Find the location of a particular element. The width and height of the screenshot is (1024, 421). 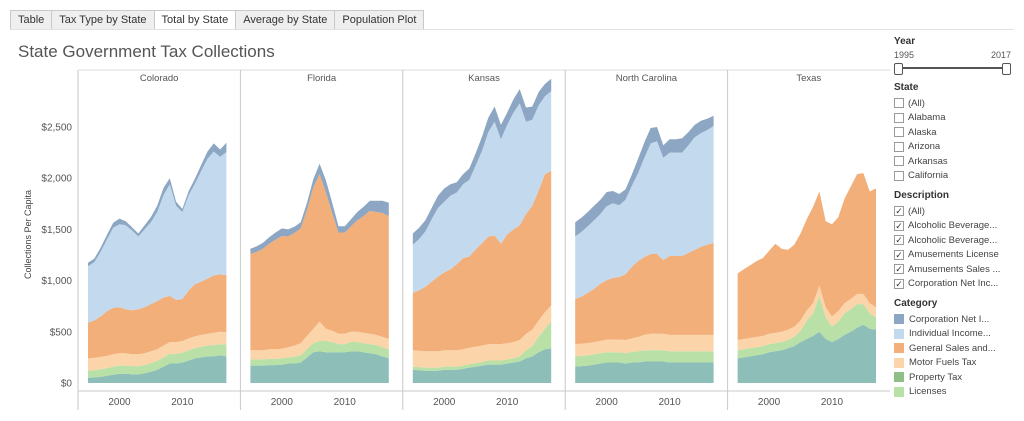

area-motor-fuels-kansas is located at coordinates (482, 336).